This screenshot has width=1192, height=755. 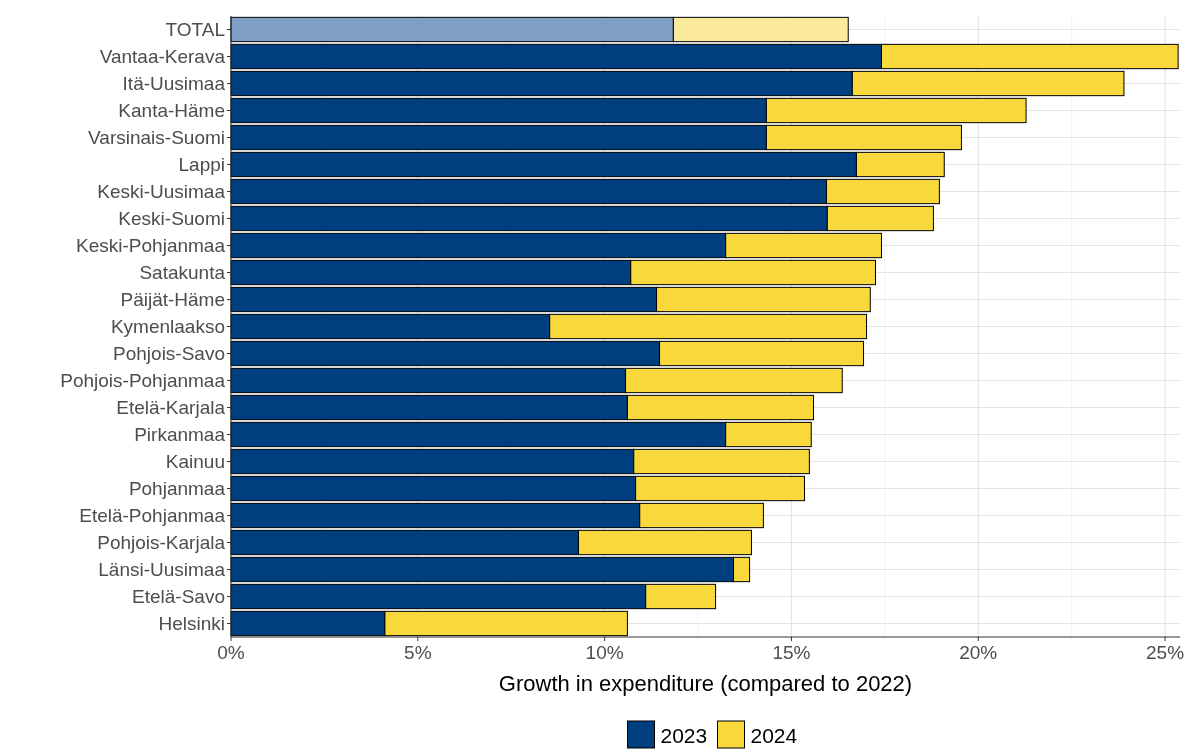 What do you see at coordinates (151, 246) in the screenshot?
I see `y-tick-label: Keski-Pohjanmaa` at bounding box center [151, 246].